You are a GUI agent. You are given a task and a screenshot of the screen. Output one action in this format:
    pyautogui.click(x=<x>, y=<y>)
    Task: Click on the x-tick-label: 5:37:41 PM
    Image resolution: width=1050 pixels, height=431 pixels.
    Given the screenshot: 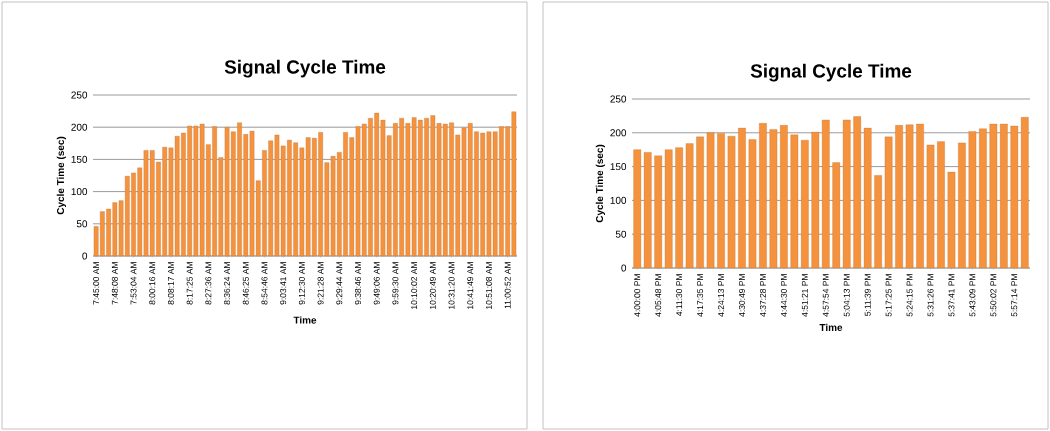 What is the action you would take?
    pyautogui.click(x=951, y=295)
    